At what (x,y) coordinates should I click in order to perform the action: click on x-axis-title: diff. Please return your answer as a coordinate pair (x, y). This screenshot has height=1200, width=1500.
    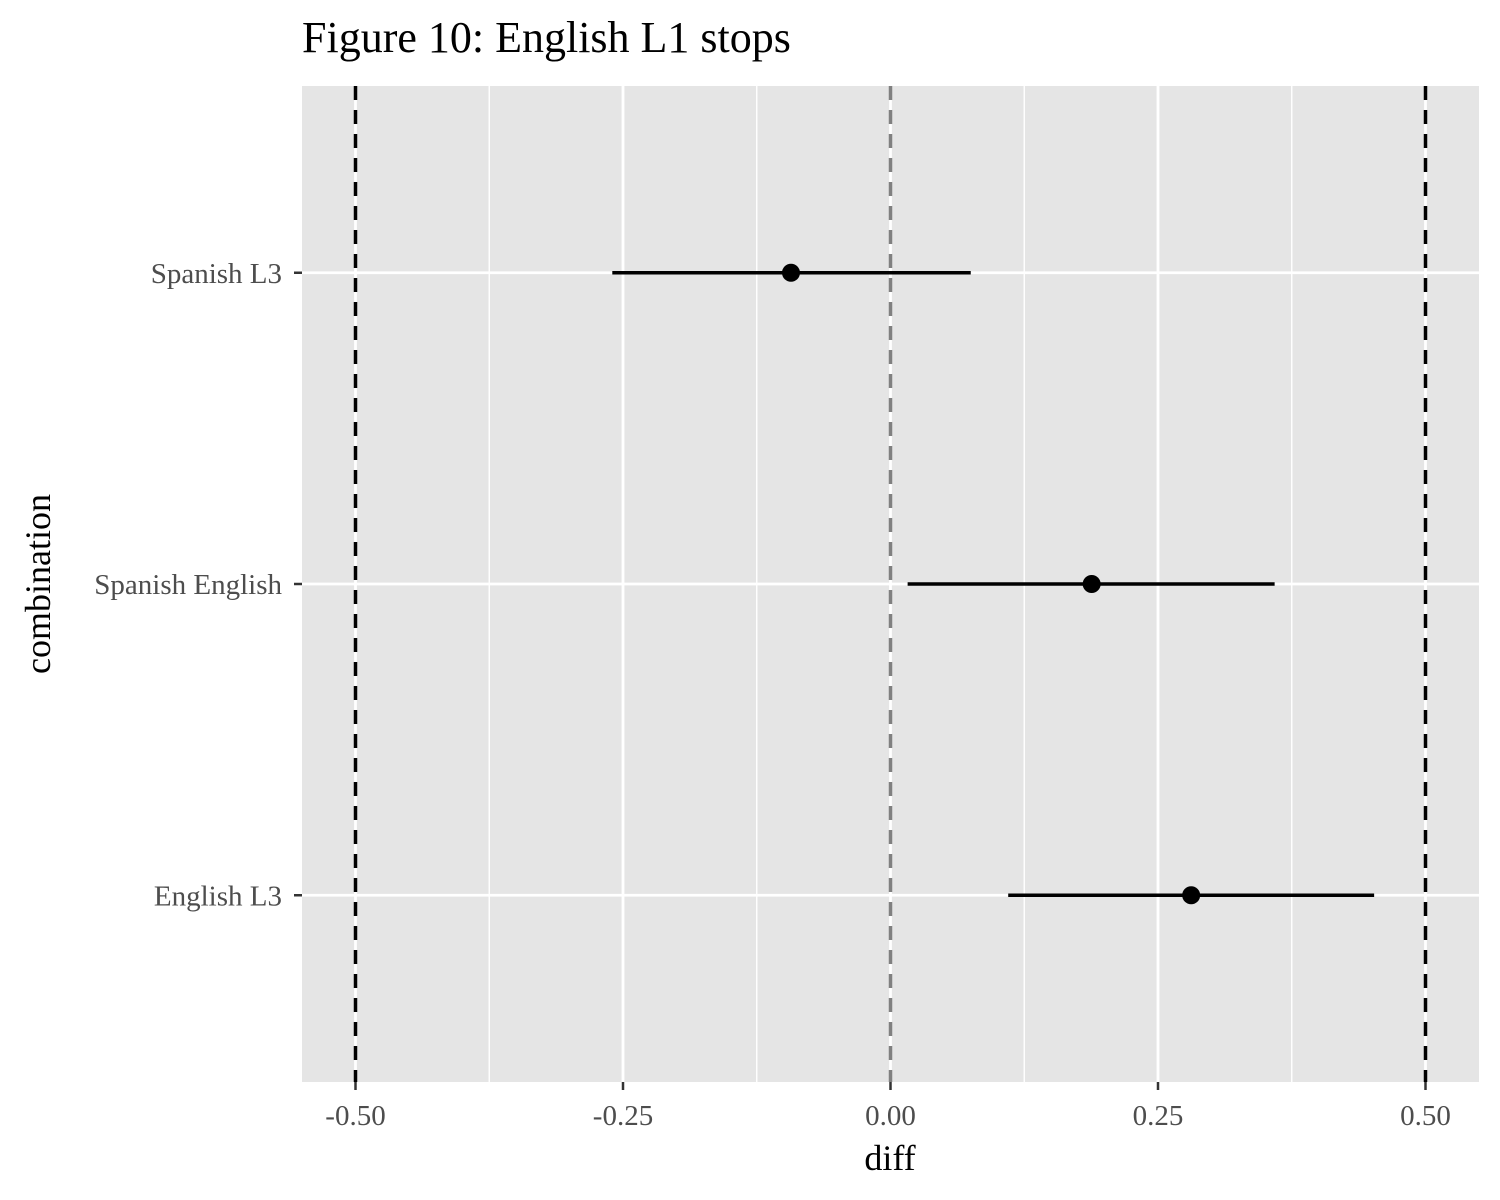
    Looking at the image, I should click on (889, 1158).